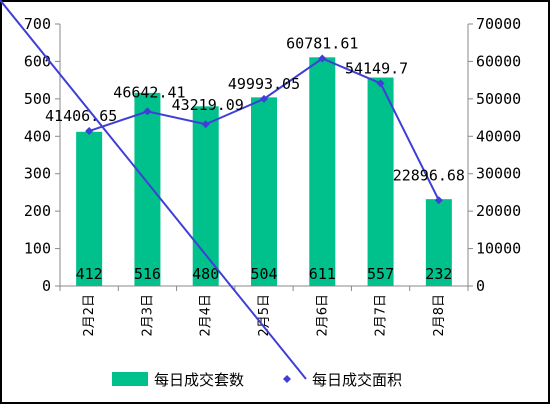  Describe the element at coordinates (357, 380) in the screenshot. I see `legend-line-label: 每日成交面积` at that location.